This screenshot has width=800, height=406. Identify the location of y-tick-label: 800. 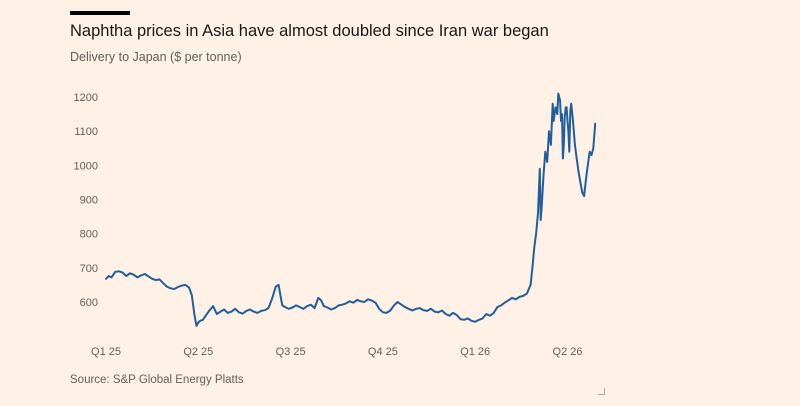
(89, 235).